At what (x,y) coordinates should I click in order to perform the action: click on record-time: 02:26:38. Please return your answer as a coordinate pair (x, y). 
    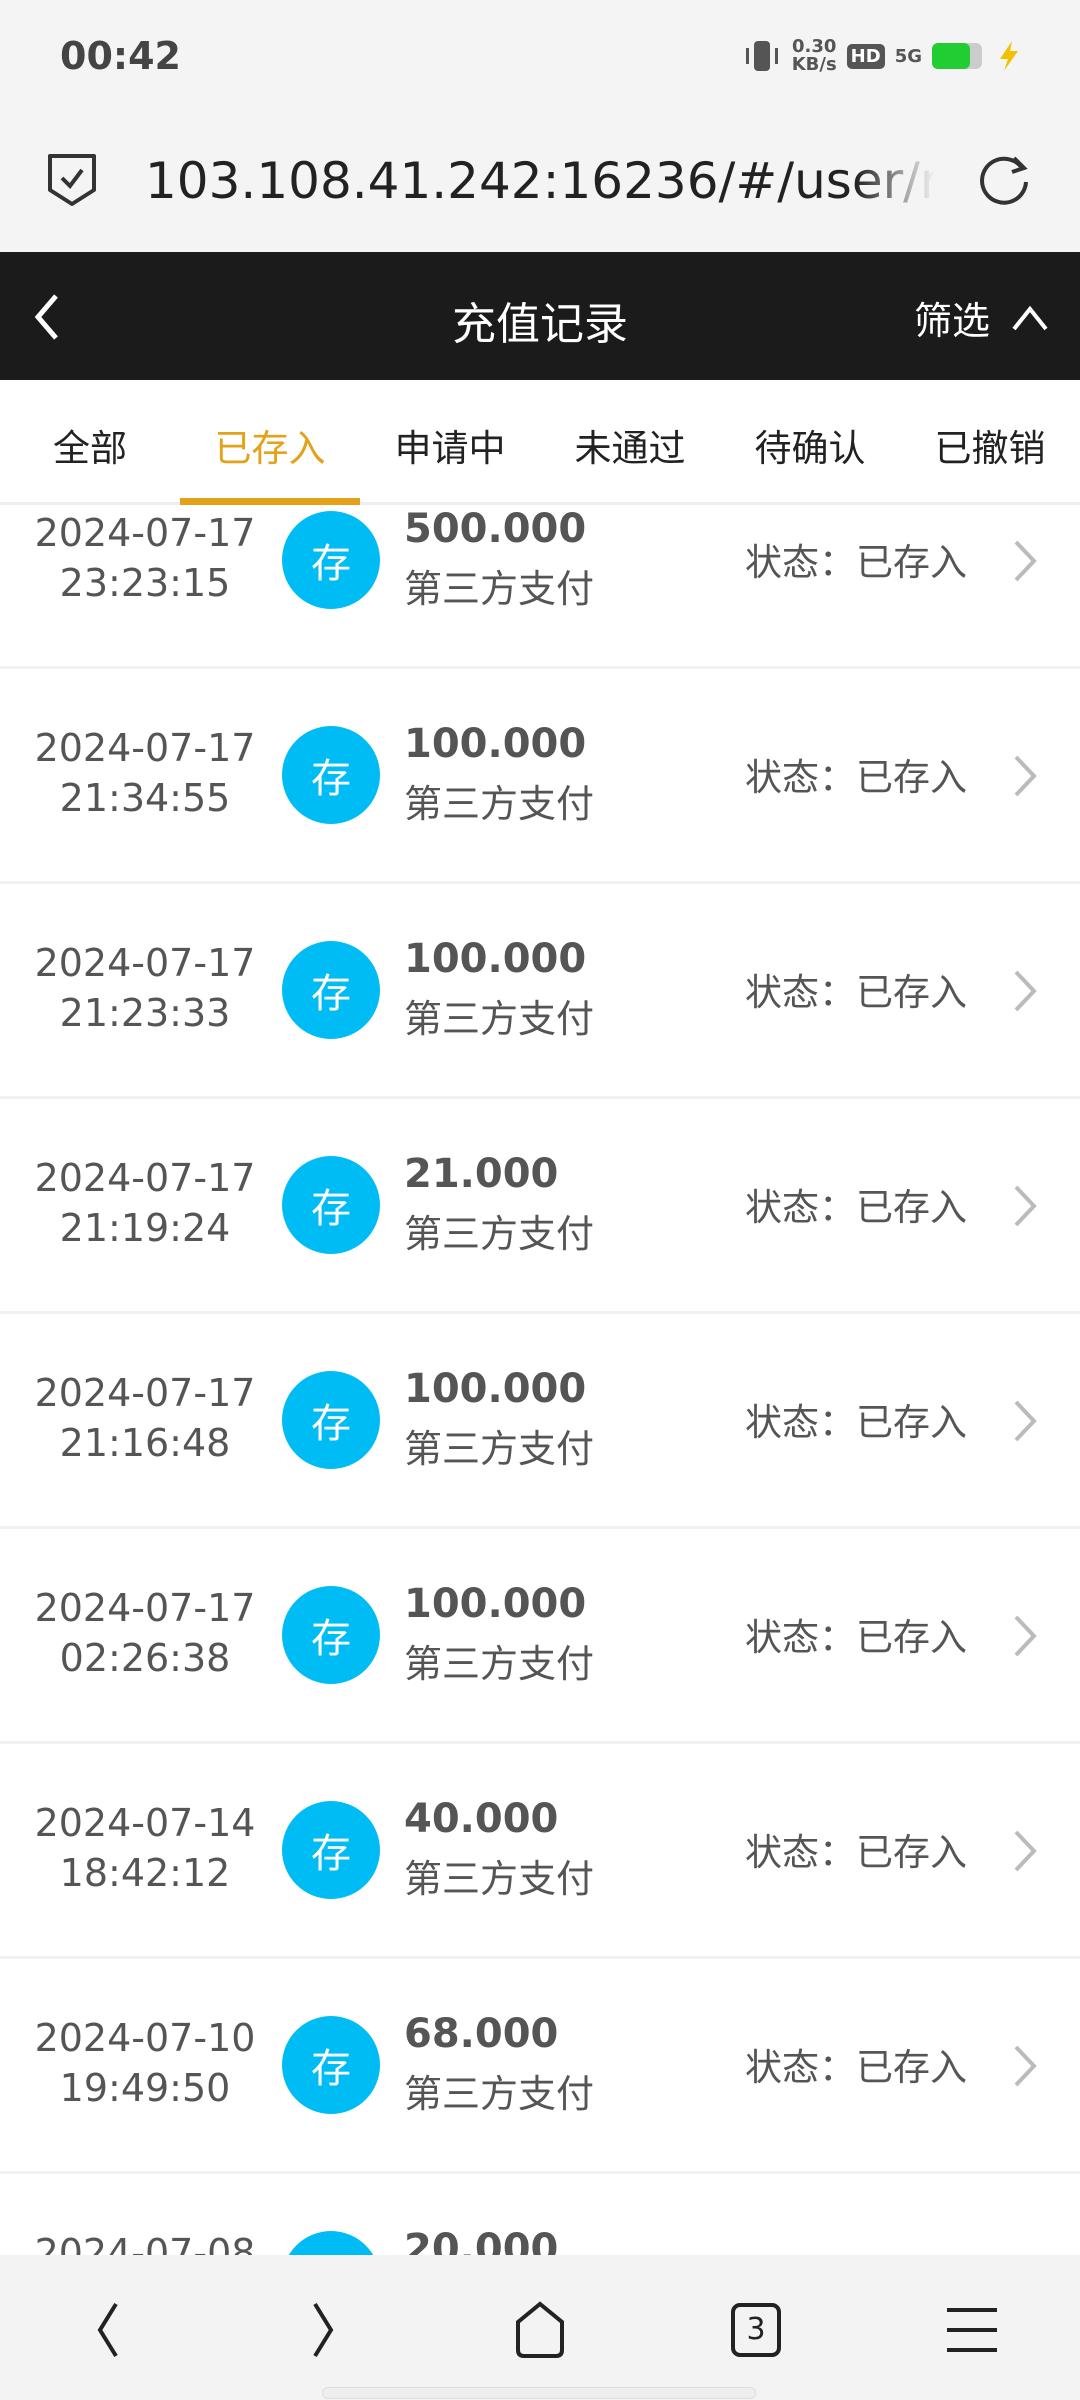
    Looking at the image, I should click on (145, 1658).